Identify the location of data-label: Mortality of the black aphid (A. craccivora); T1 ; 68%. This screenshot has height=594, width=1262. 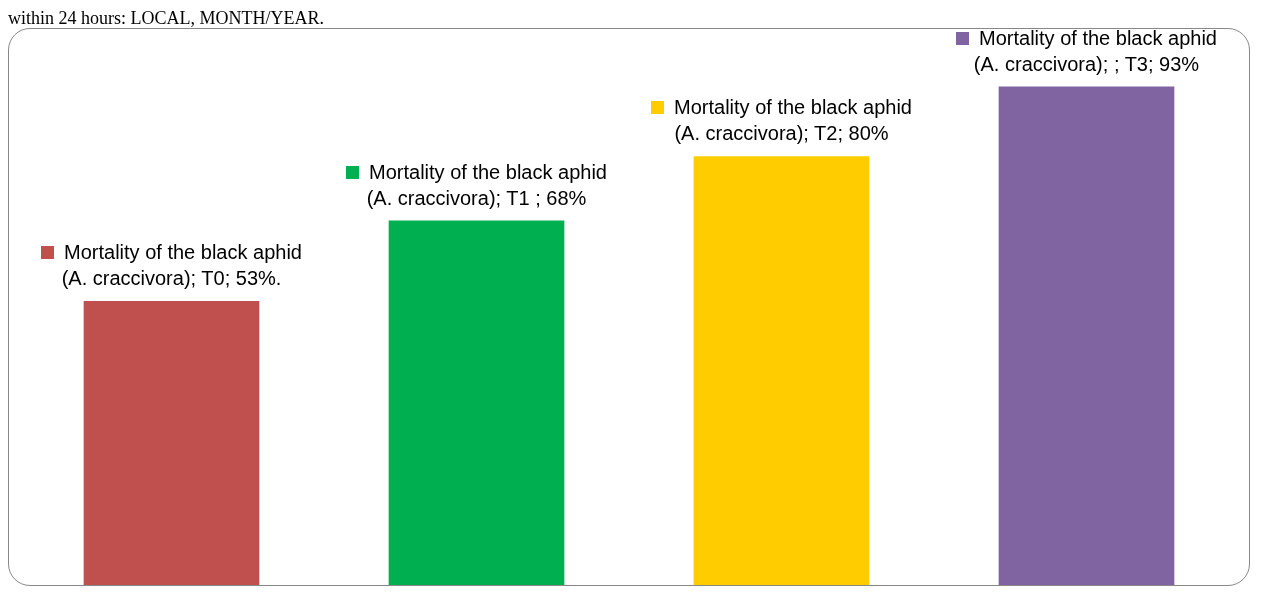
(486, 185).